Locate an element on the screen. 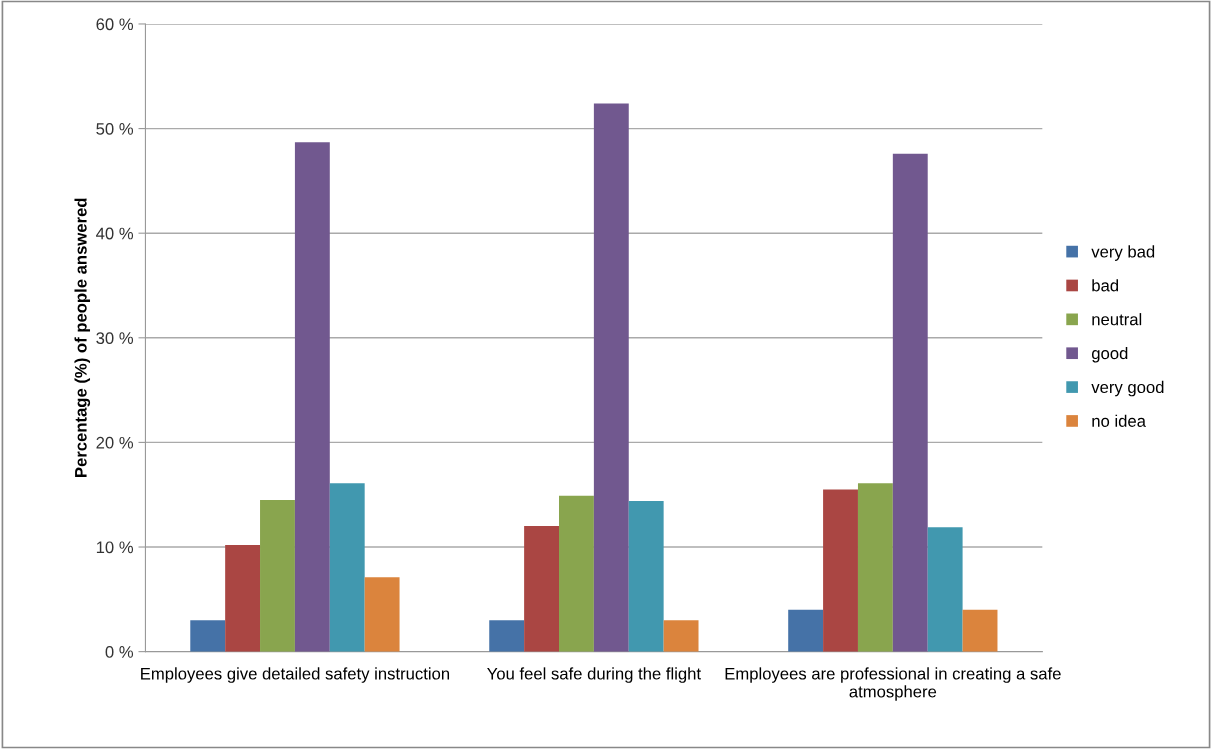 Image resolution: width=1212 pixels, height=749 pixels. y-tick-label: 30 % is located at coordinates (115, 338).